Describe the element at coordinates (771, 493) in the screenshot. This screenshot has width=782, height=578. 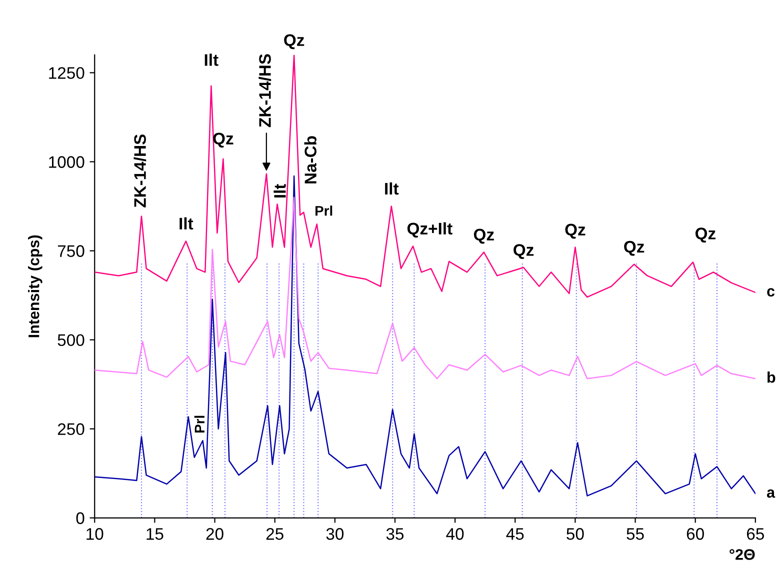
I see `annotation: a` at that location.